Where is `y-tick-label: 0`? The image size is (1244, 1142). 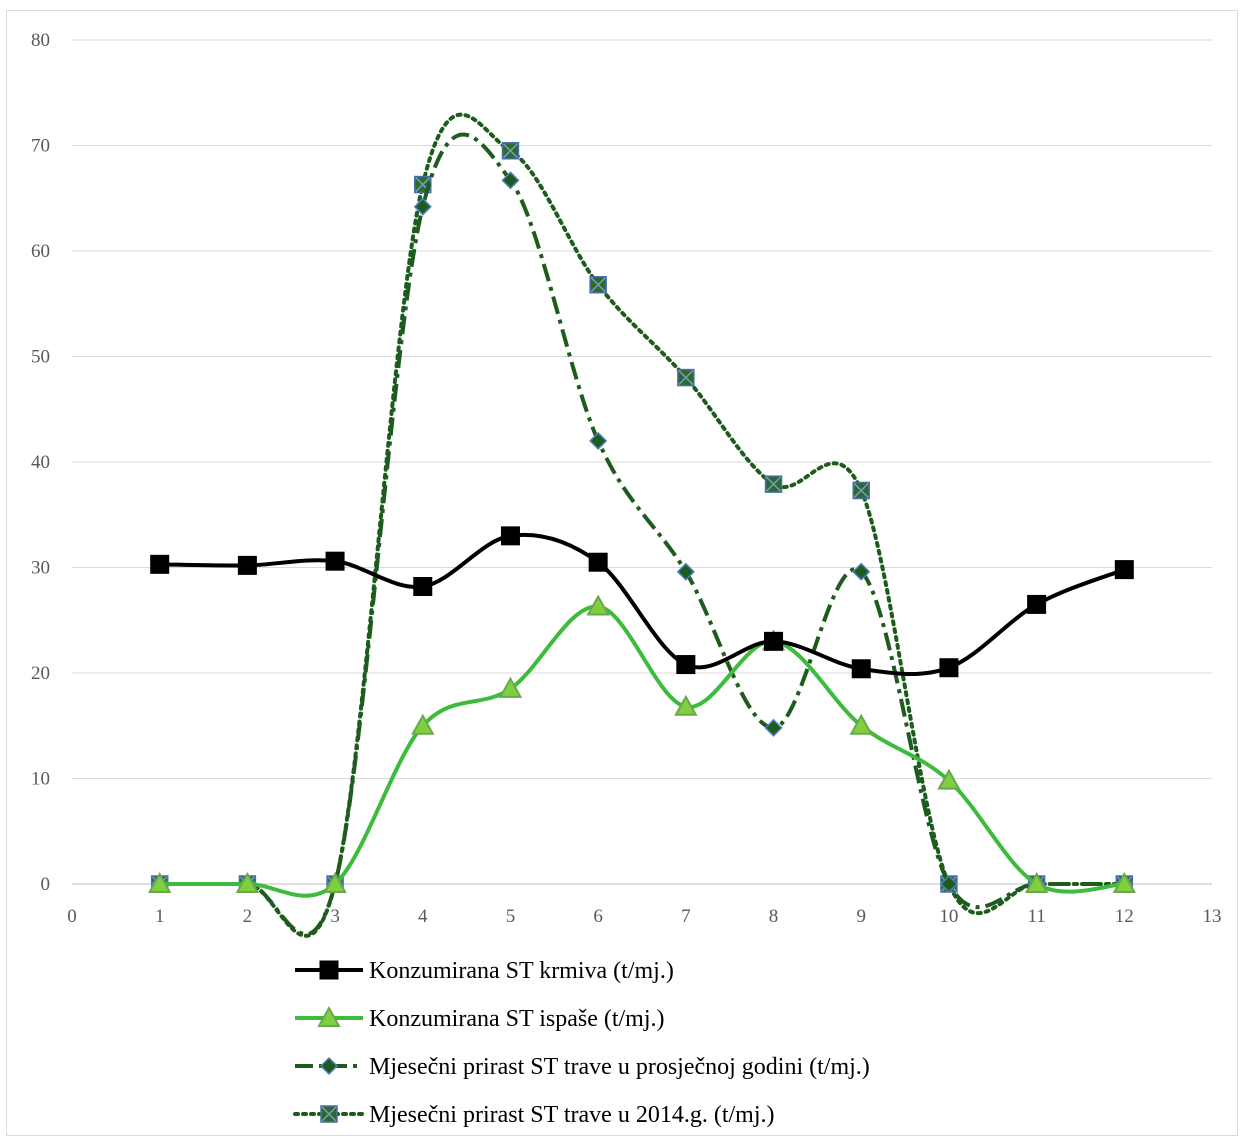
y-tick-label: 0 is located at coordinates (46, 884).